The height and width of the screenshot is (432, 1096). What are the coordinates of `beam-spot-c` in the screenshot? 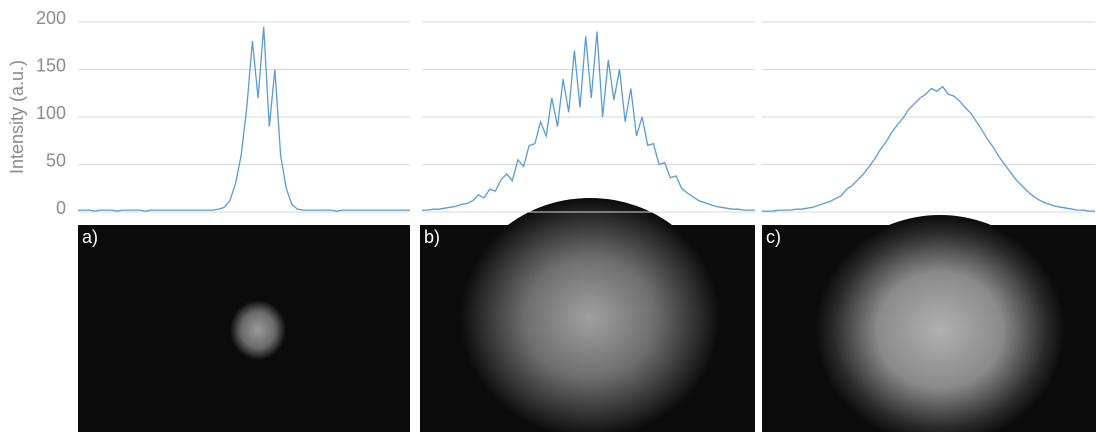 It's located at (940, 323).